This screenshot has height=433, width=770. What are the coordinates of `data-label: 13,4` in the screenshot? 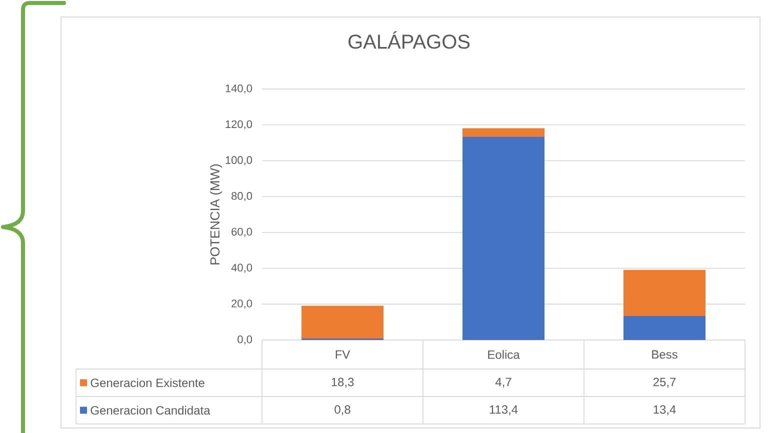 It's located at (665, 410).